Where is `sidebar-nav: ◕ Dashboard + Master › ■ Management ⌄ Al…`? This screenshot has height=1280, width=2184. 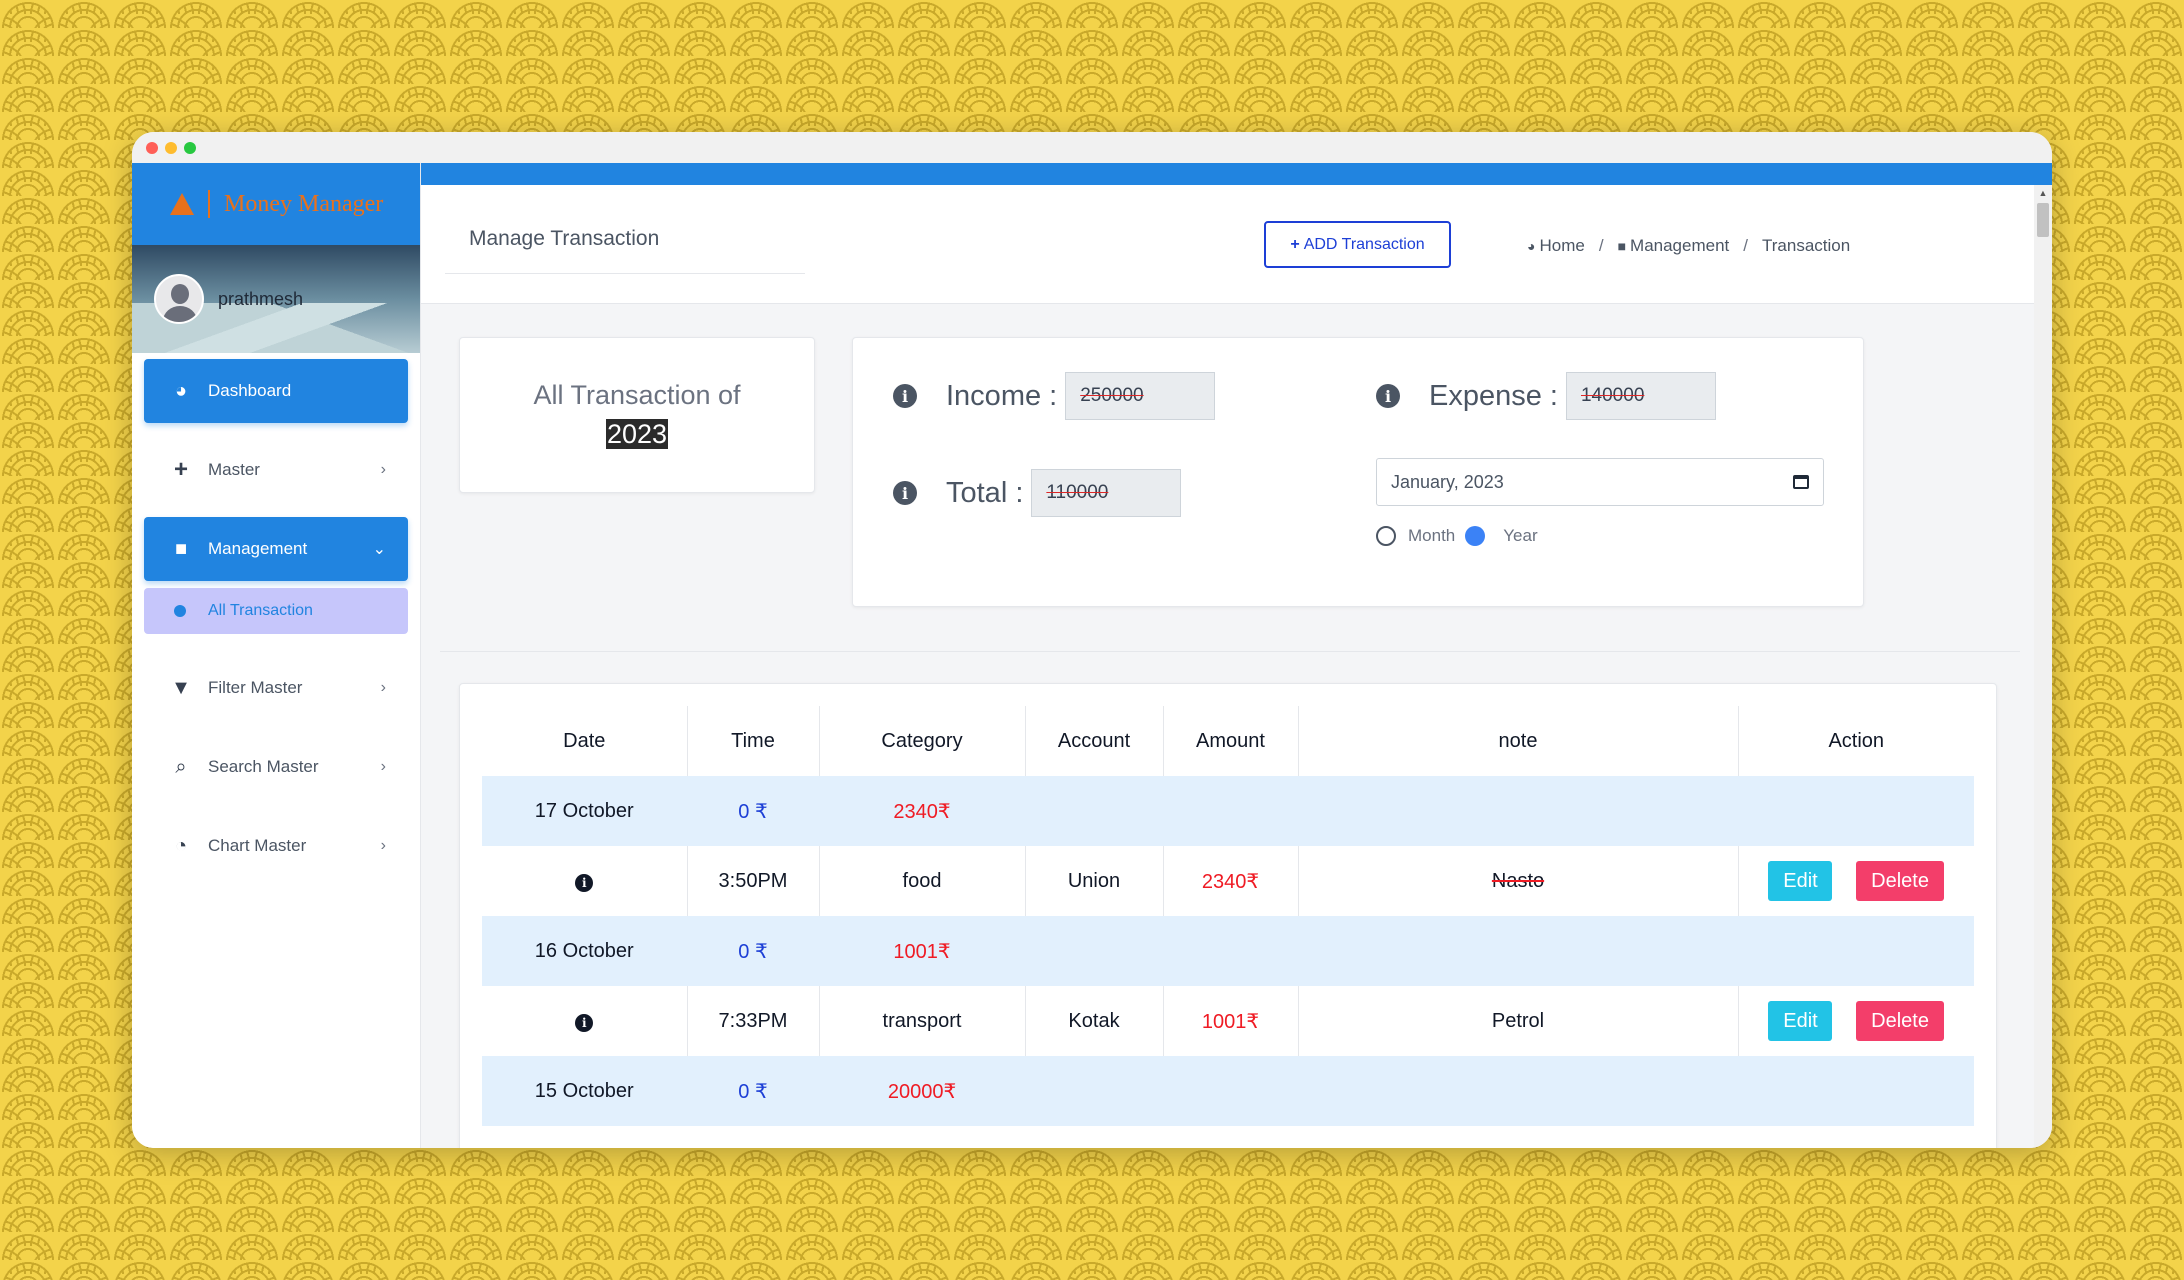
sidebar-nav: ◕ Dashboard + Master › ■ Management ⌄ Al… is located at coordinates (276, 626).